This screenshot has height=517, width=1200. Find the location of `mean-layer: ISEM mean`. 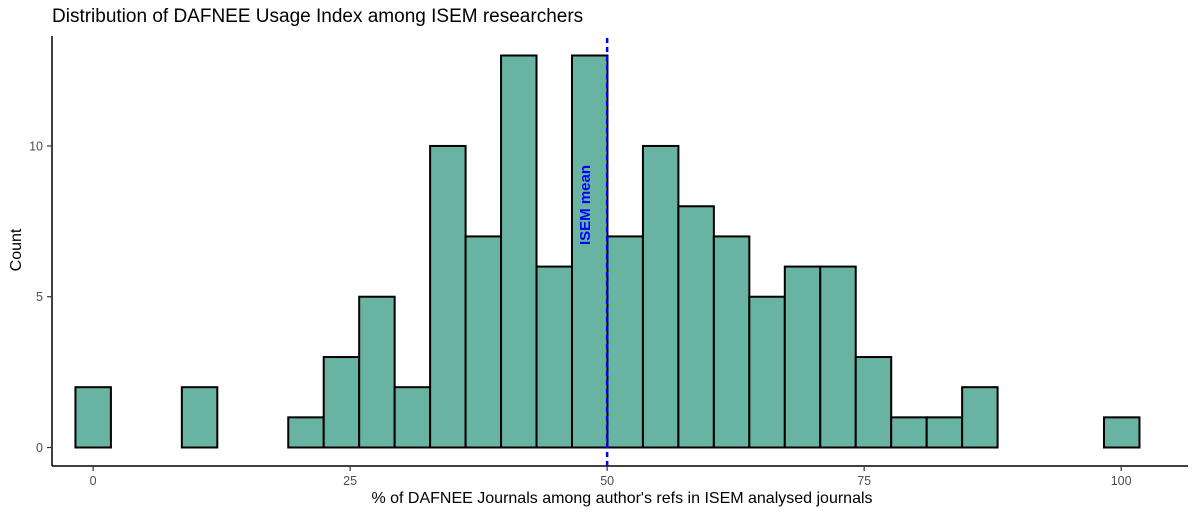

mean-layer: ISEM mean is located at coordinates (593, 252).